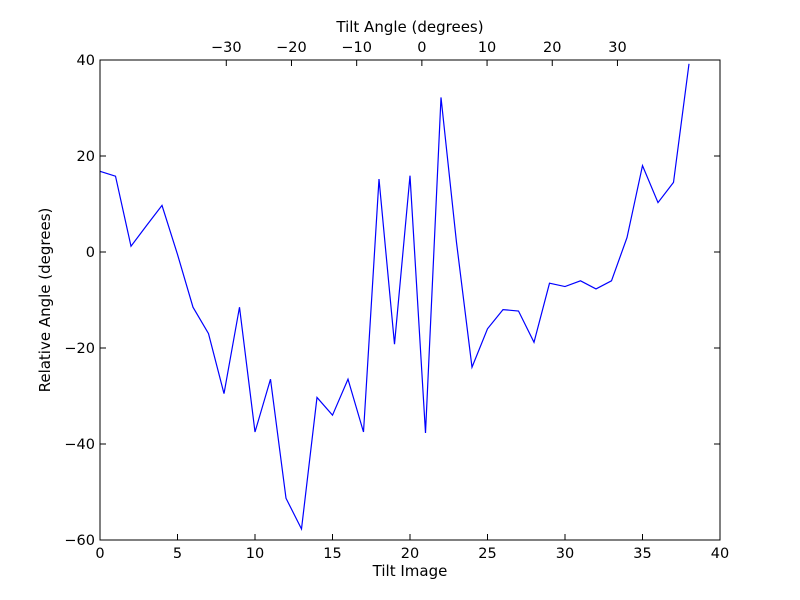 This screenshot has height=600, width=800. I want to click on x-tick-label: 30, so click(565, 554).